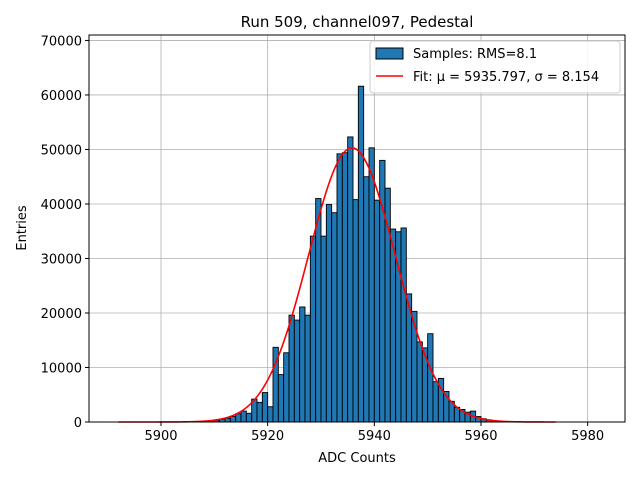 The width and height of the screenshot is (640, 480). I want to click on y-tick-label: 60000, so click(61, 96).